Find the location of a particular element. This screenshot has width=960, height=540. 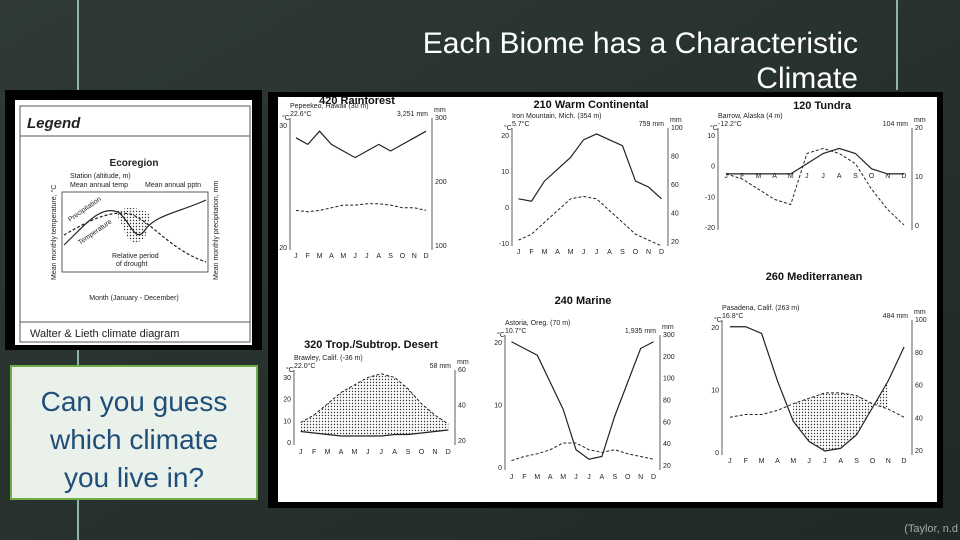

legend-text: Mean monthly precipitation, mm is located at coordinates (216, 230).